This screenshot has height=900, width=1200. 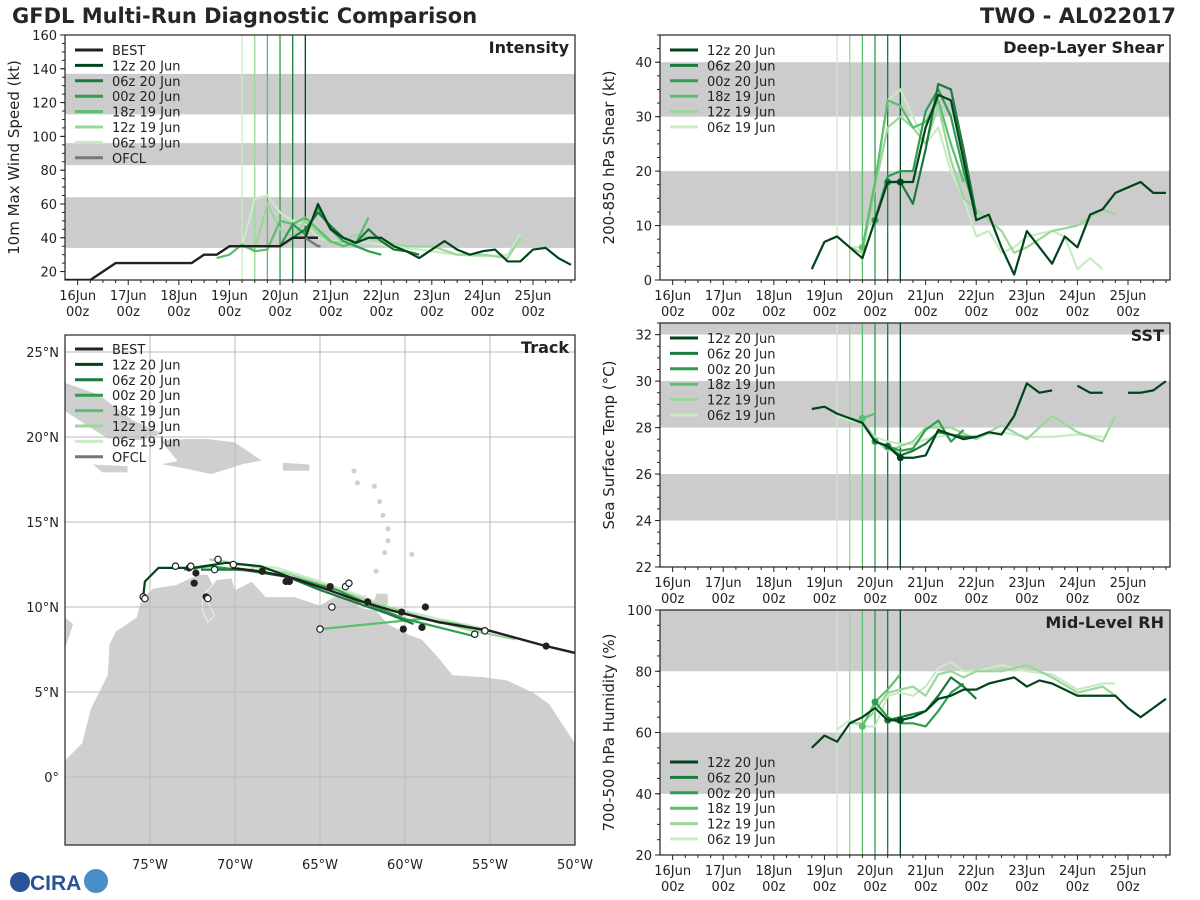 I want to click on rh-ytick-label: 20, so click(x=643, y=856).